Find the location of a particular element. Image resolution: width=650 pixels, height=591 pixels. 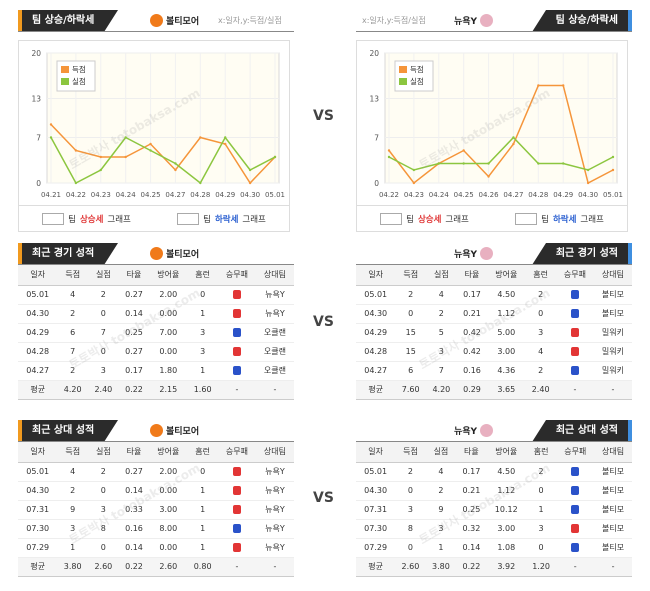

cell-r: 15 is located at coordinates (411, 333).